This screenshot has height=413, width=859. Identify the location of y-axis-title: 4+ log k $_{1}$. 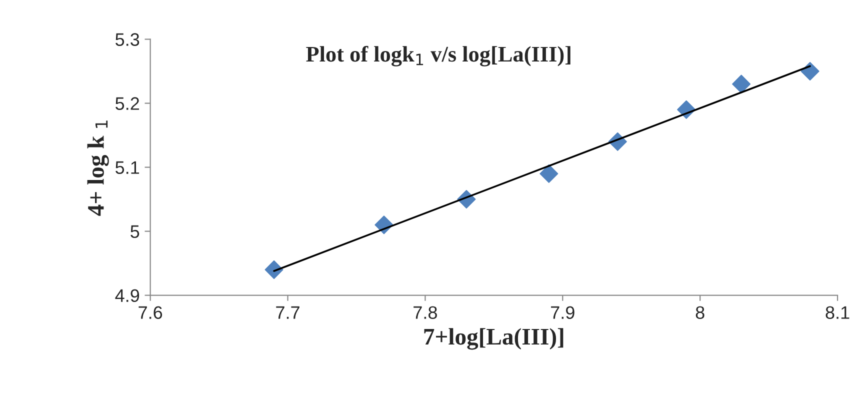
(98, 168).